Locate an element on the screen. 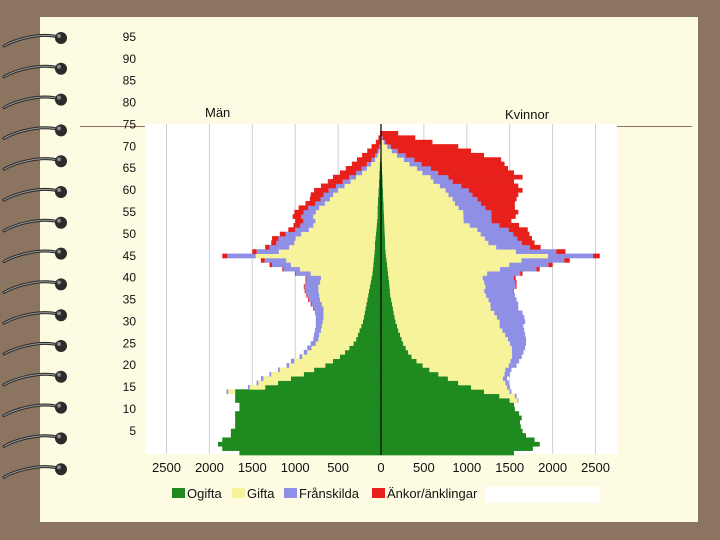 Image resolution: width=720 pixels, height=540 pixels. age-axis-labels: 5 10 15 20 25 30 35 40 45 50 55 60 65 70 75 80 85 90 95 is located at coordinates (130, 234).